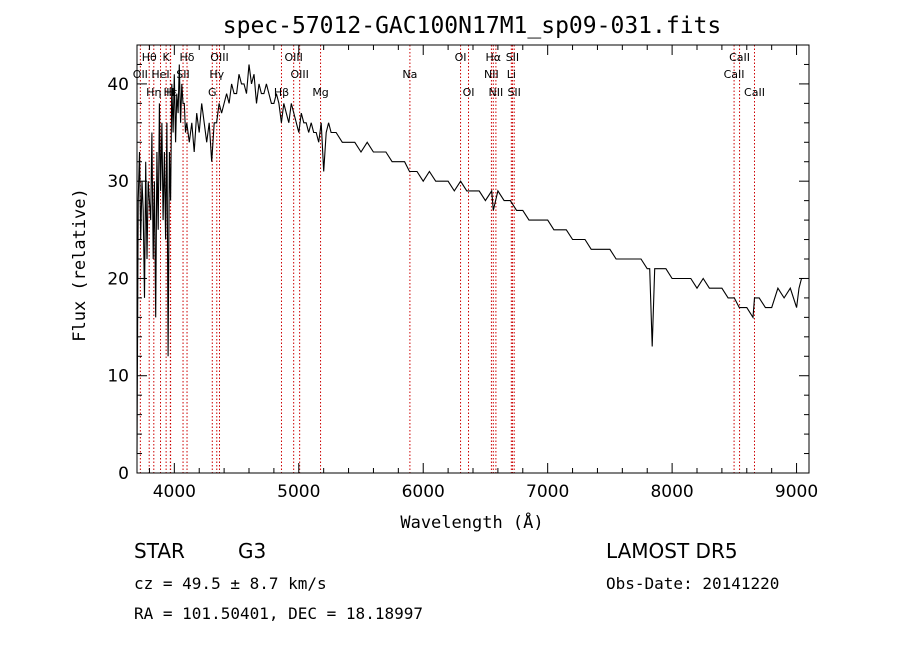 This screenshot has width=900, height=649. What do you see at coordinates (511, 74) in the screenshot?
I see `spectral-line-label: Li` at bounding box center [511, 74].